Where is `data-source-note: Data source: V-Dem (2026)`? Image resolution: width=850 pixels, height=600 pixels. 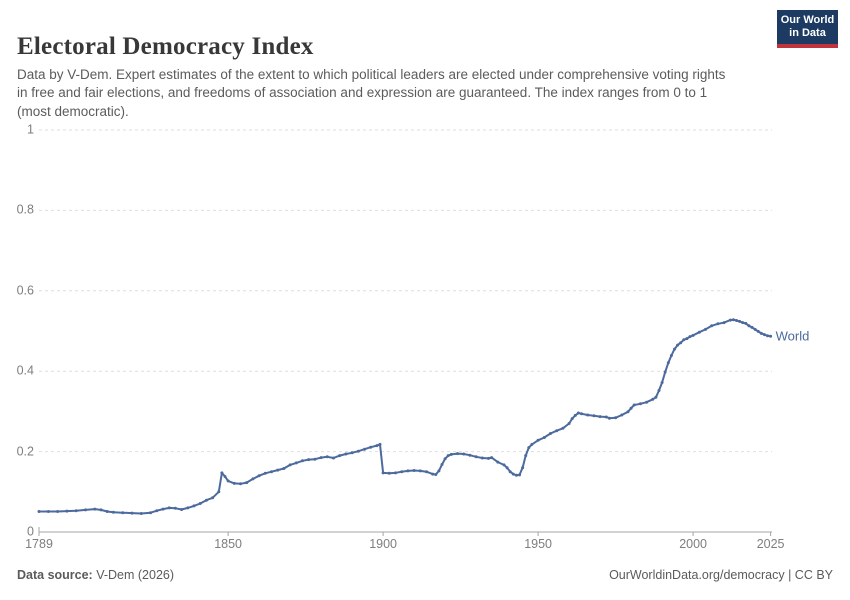 data-source-note: Data source: V-Dem (2026) is located at coordinates (95, 575).